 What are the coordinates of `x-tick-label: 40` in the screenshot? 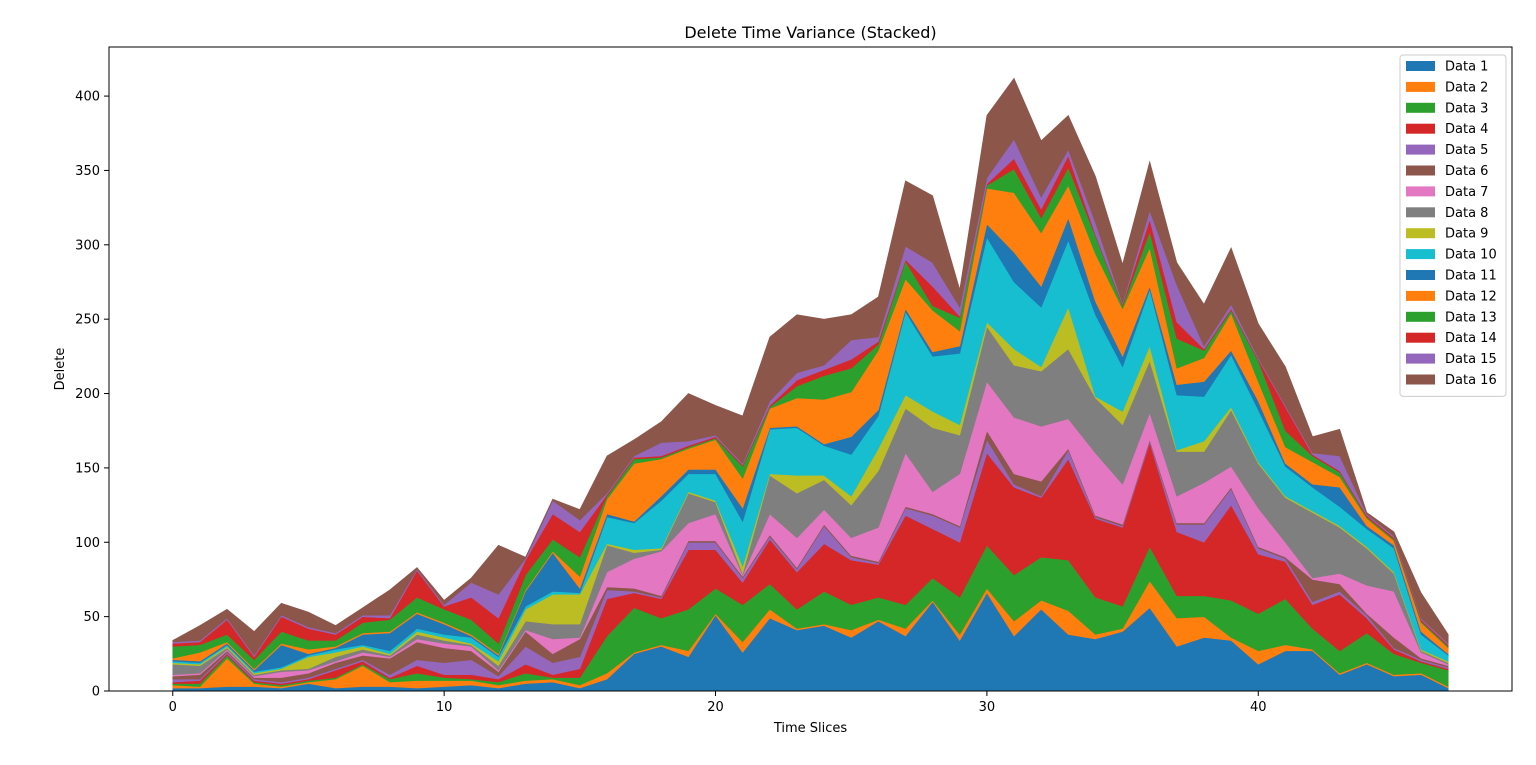 It's located at (1258, 707).